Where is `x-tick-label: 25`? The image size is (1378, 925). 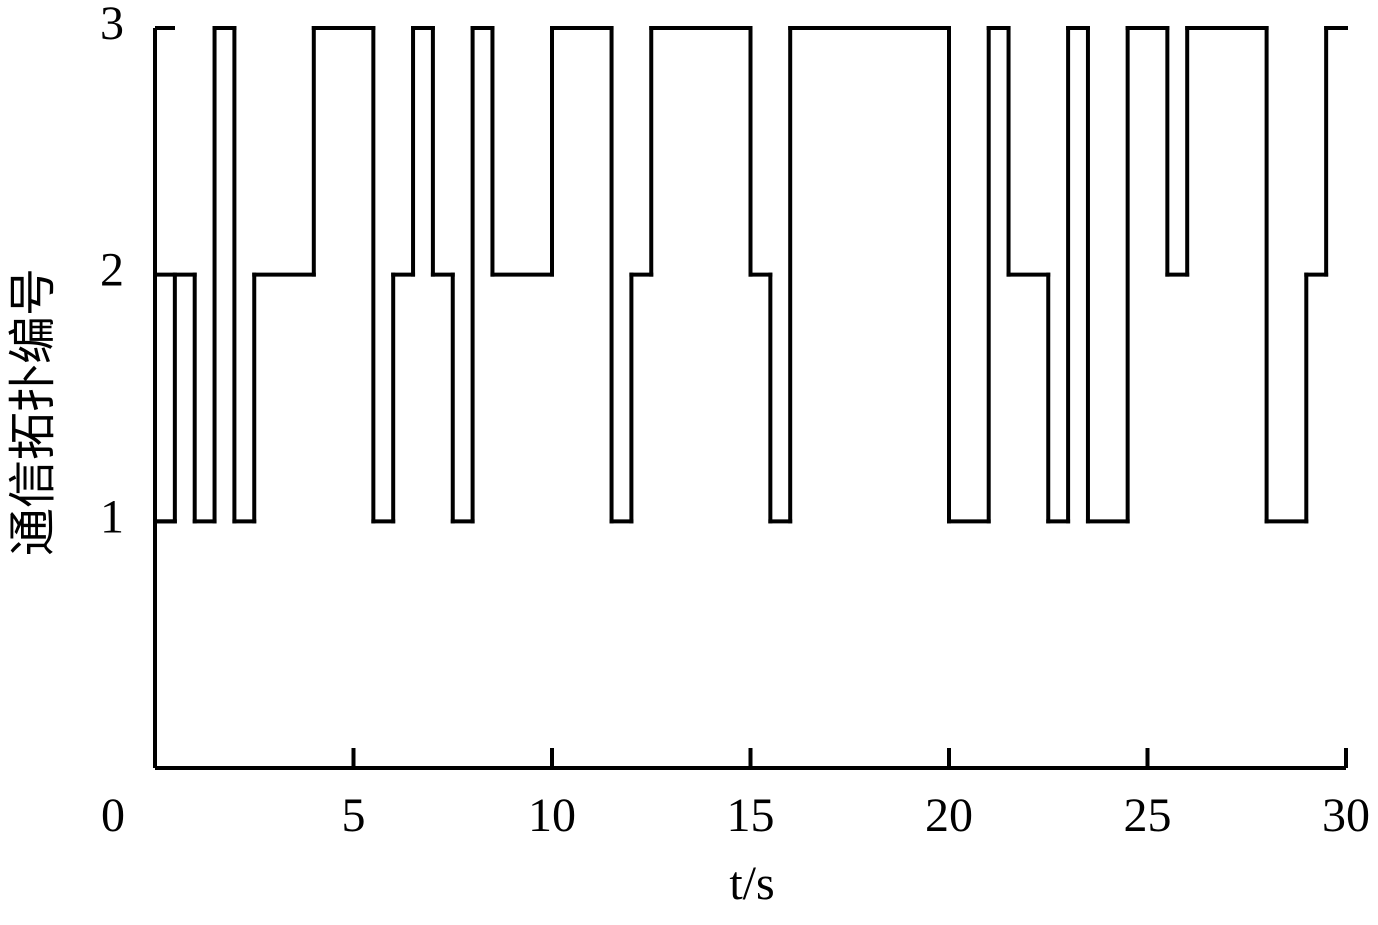 x-tick-label: 25 is located at coordinates (1148, 815).